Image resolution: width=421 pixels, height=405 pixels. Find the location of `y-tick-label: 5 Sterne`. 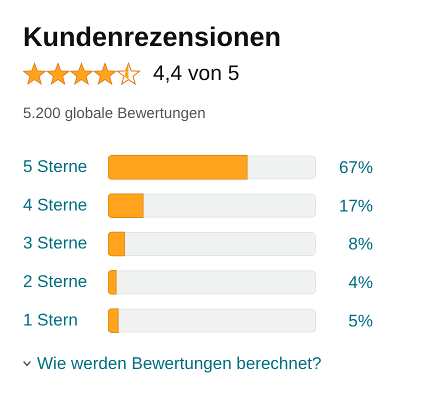

y-tick-label: 5 Sterne is located at coordinates (55, 166).